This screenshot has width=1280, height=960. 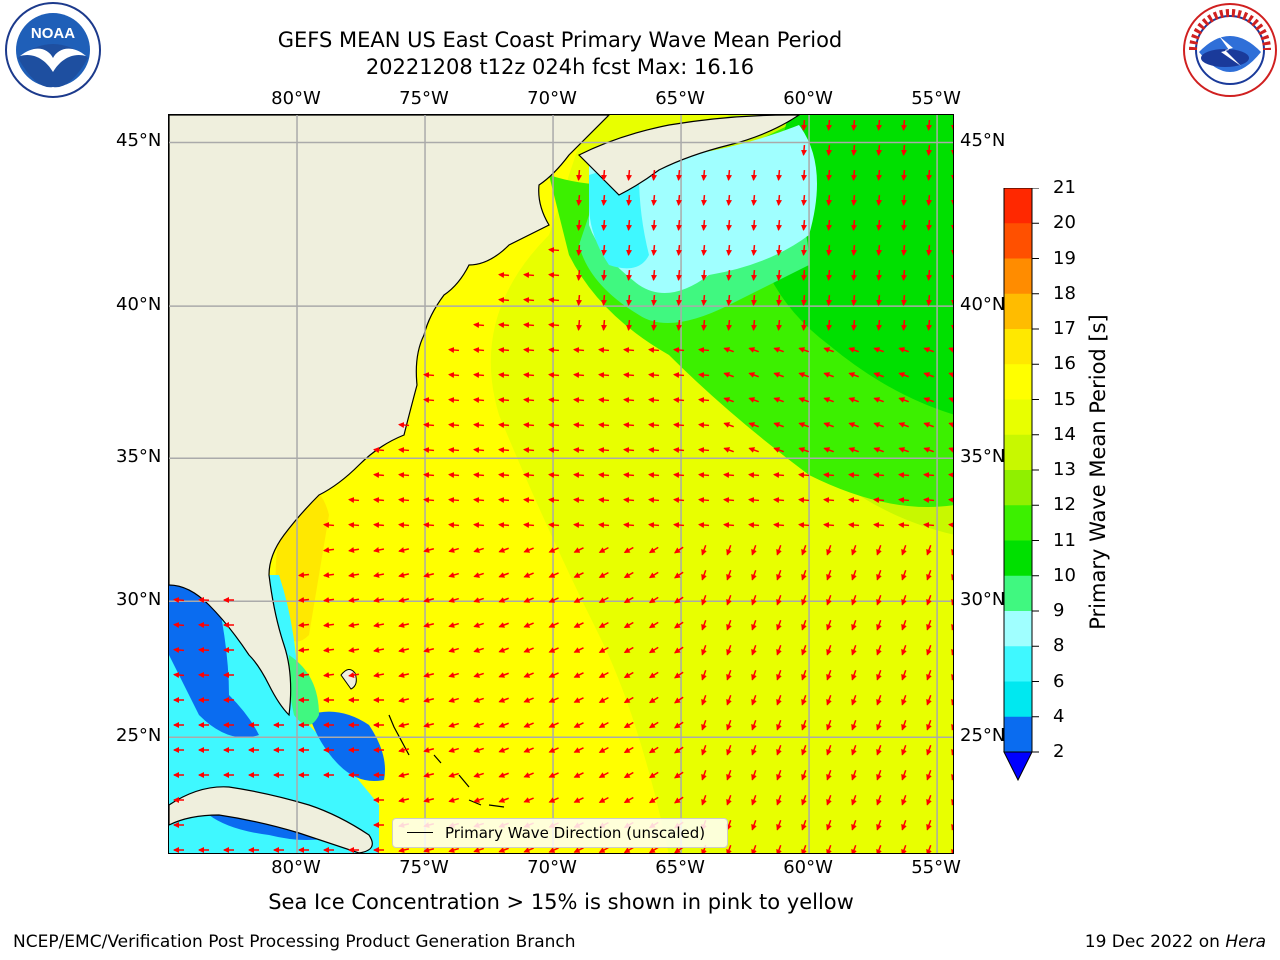 I want to click on date-text: 19 Dec 2022 on, so click(x=1155, y=942).